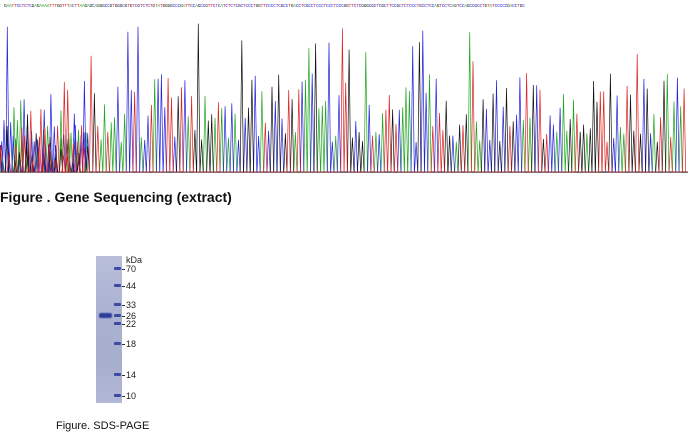 The width and height of the screenshot is (688, 436). I want to click on marker-label-14: 14, so click(131, 375).